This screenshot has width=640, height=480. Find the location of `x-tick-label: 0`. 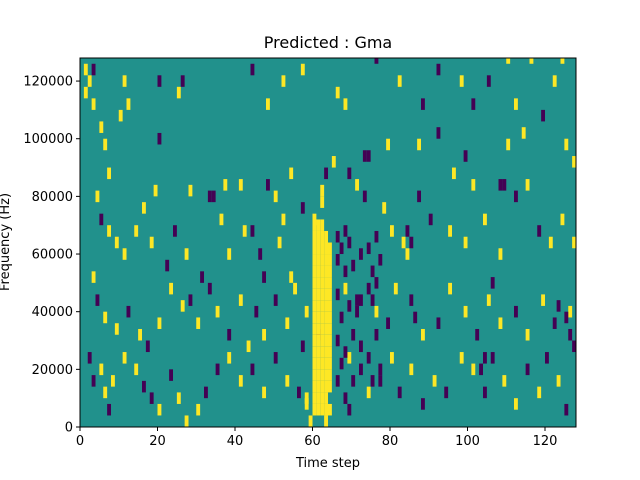

x-tick-label: 0 is located at coordinates (80, 441).